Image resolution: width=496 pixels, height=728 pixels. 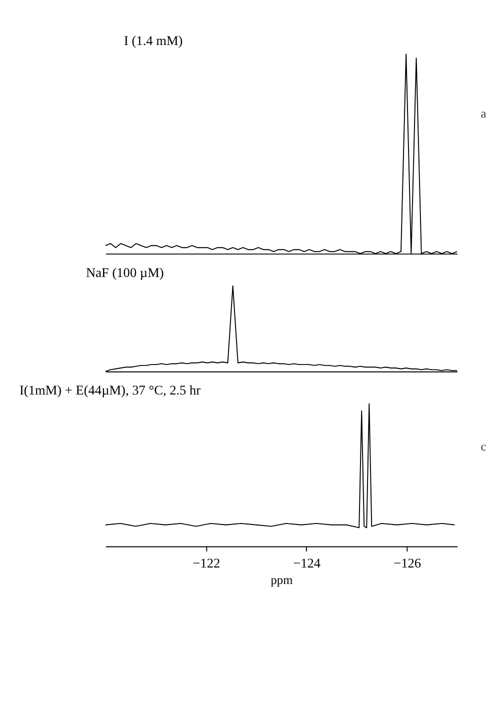 What do you see at coordinates (206, 563) in the screenshot?
I see `x-tick-label: −122` at bounding box center [206, 563].